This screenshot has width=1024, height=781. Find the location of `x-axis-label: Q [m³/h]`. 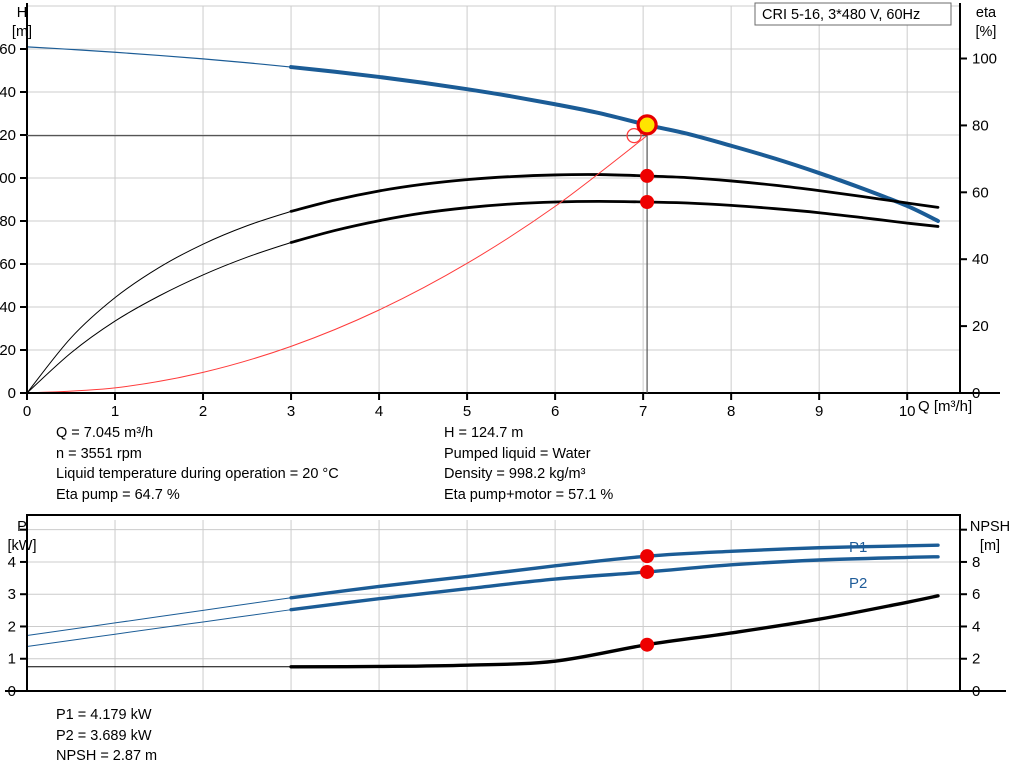

x-axis-label: Q [m³/h] is located at coordinates (945, 406).